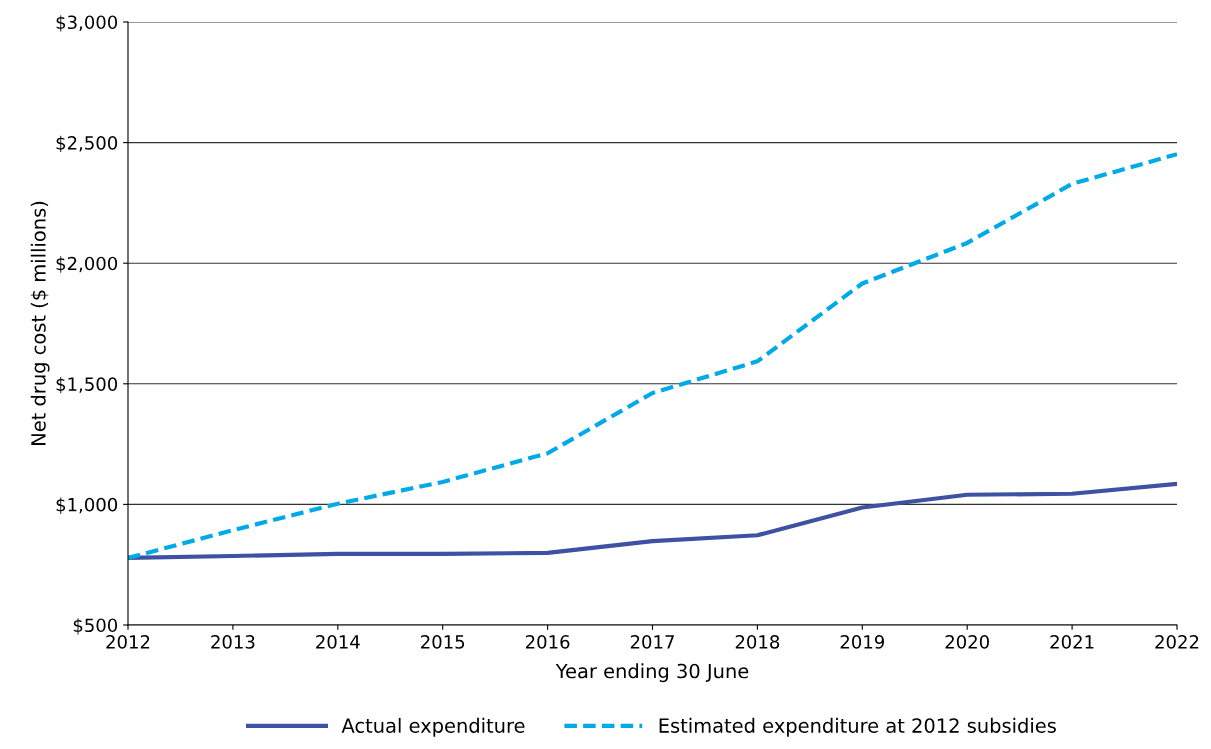  Describe the element at coordinates (652, 642) in the screenshot. I see `x-tick-label: 2017` at that location.